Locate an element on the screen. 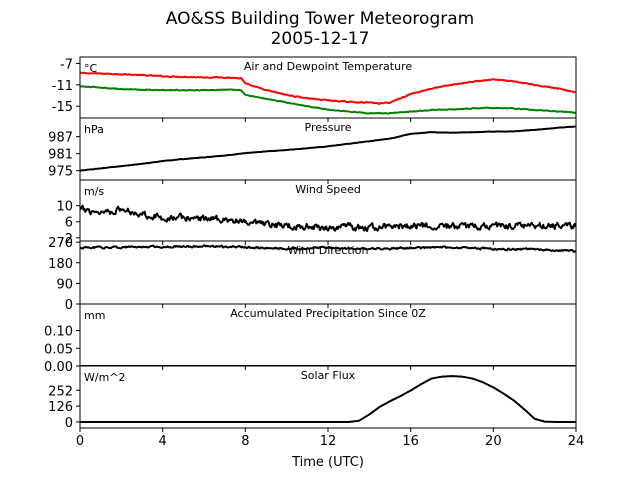  panel-unit: W/m^2 is located at coordinates (105, 377).